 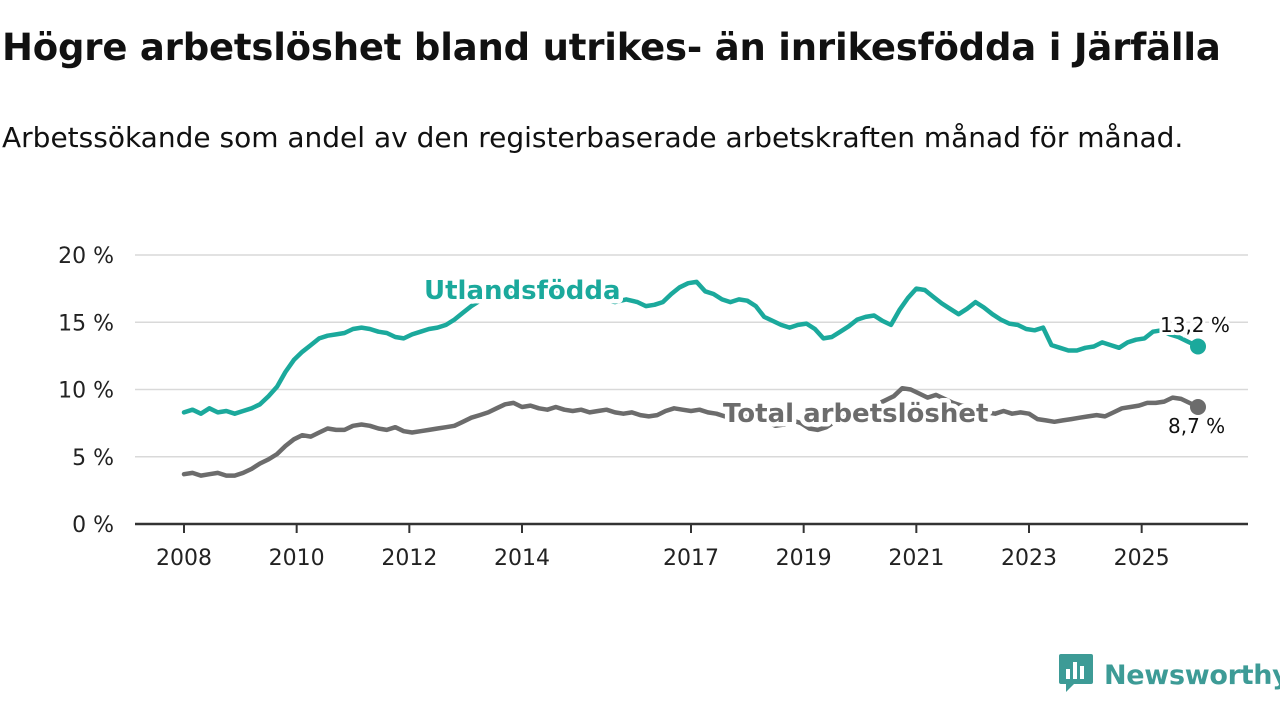 What do you see at coordinates (1195, 325) in the screenshot?
I see `end-value-utlandsfodda: 13,2 %` at bounding box center [1195, 325].